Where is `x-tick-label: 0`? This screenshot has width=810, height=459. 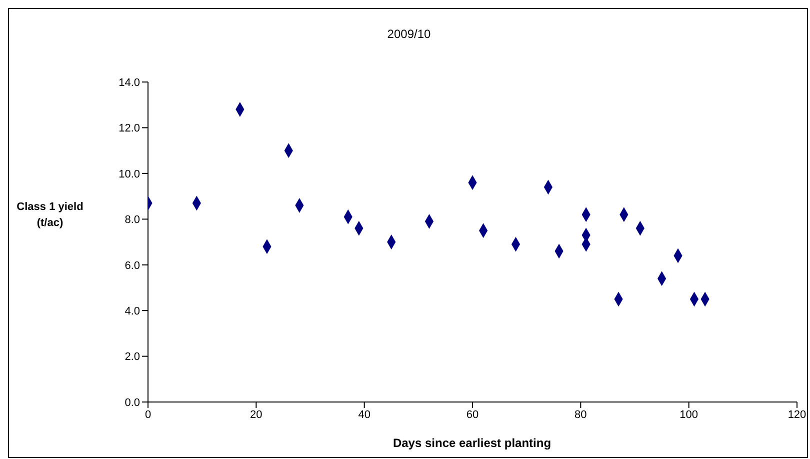
x-tick-label: 0 is located at coordinates (148, 414).